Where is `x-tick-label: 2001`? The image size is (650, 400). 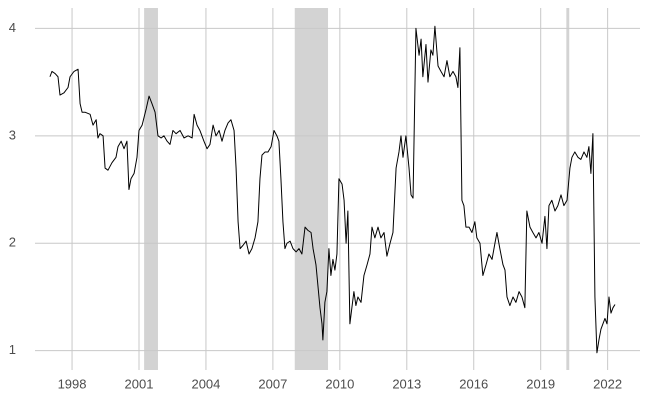
x-tick-label: 2001 is located at coordinates (139, 383).